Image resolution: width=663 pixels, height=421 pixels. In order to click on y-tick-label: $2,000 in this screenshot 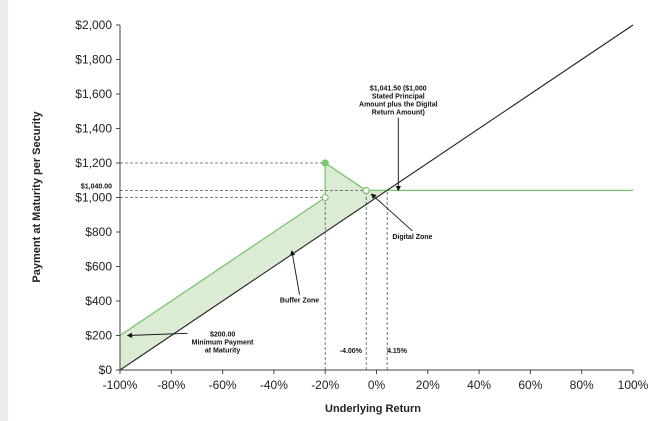, I will do `click(93, 25)`.